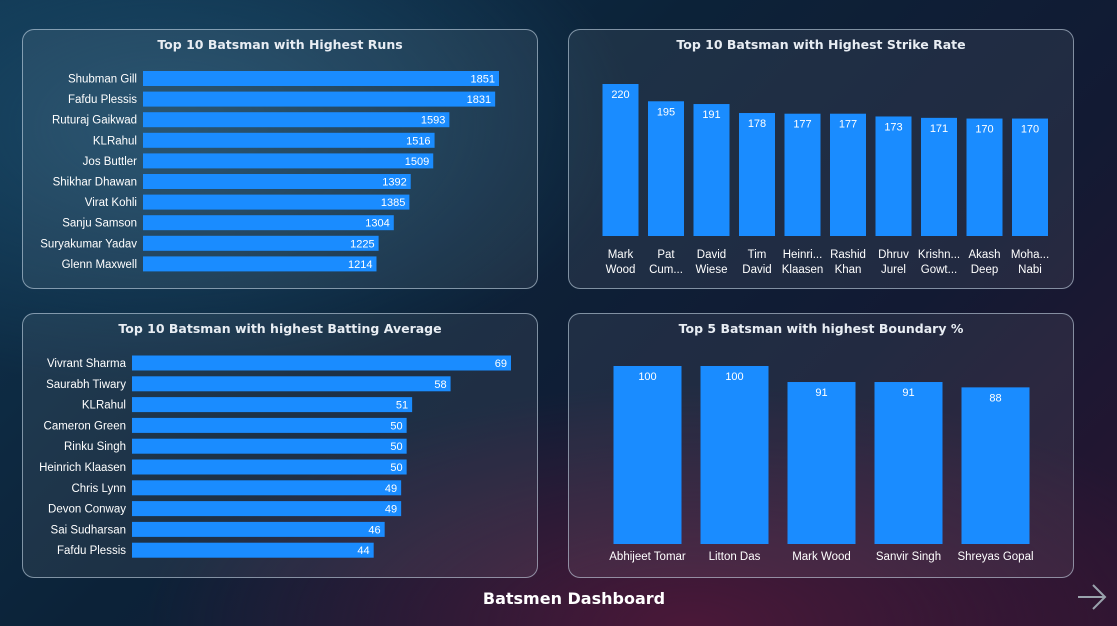  I want to click on data-label: 46, so click(374, 530).